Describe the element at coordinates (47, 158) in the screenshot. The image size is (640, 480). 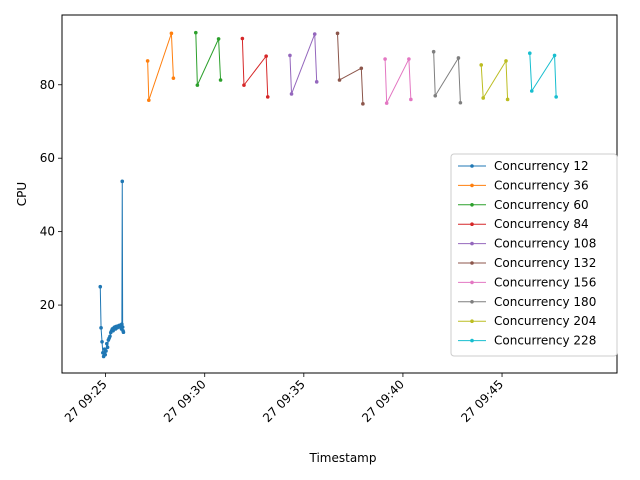
I see `y-tick-label: 60` at that location.